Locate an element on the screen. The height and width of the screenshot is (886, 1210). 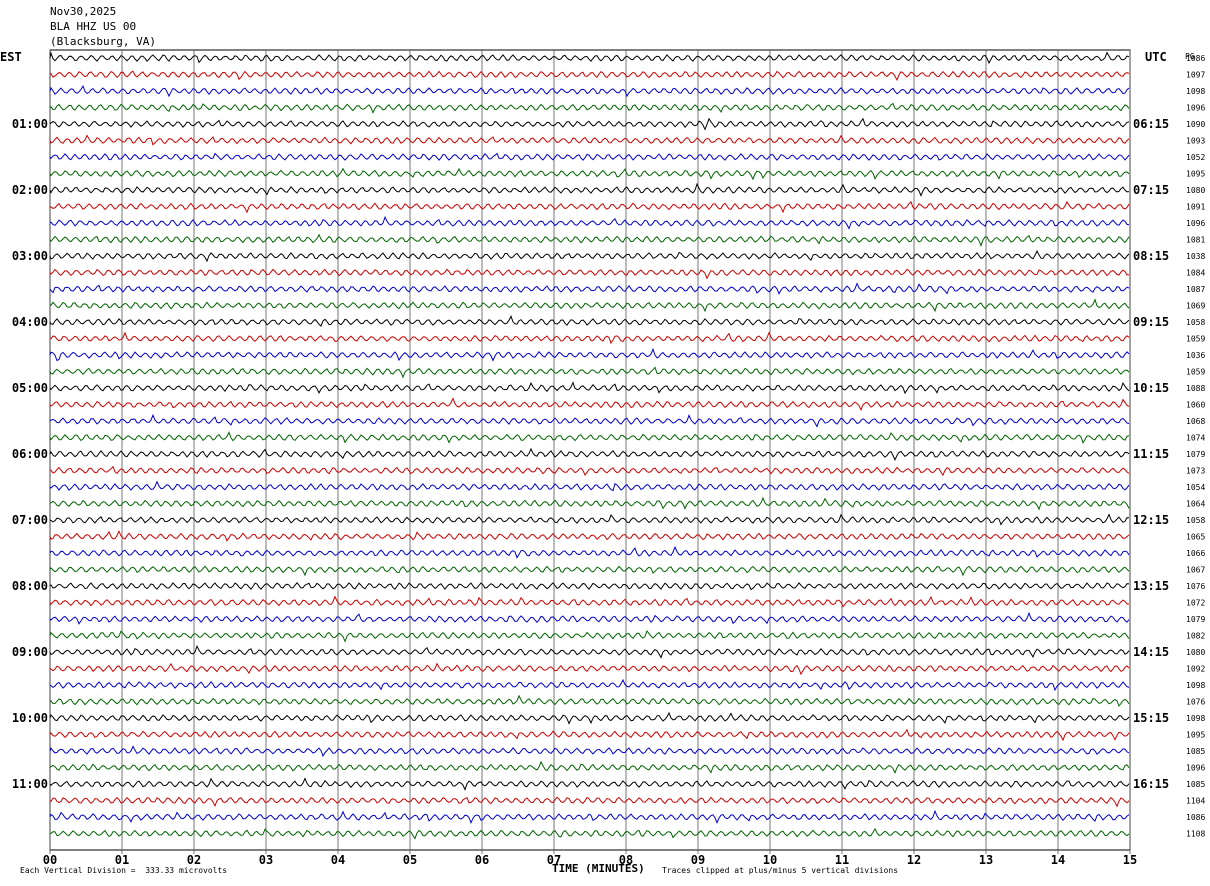
right-column-header: PG is located at coordinates (1190, 56).